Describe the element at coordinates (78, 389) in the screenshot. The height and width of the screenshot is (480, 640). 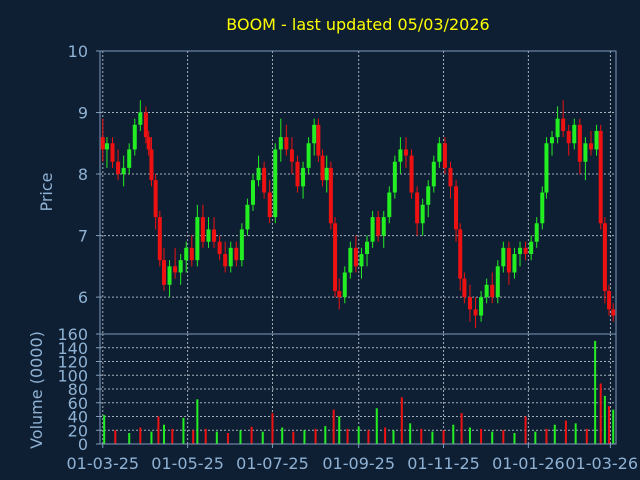
I see `volume-tick-label: 80` at that location.